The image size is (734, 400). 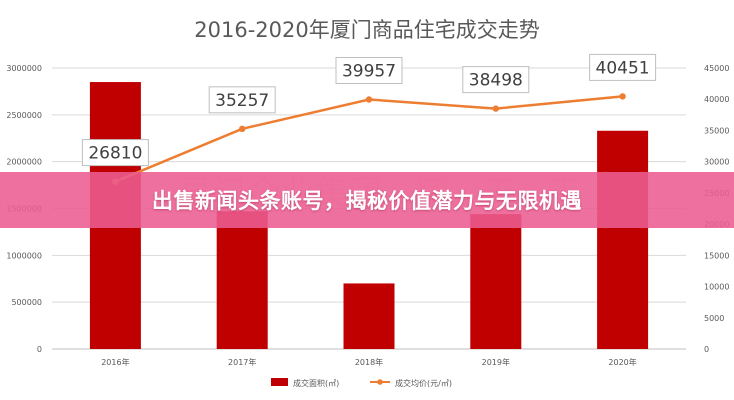 What do you see at coordinates (716, 287) in the screenshot?
I see `right-tick-label: 10000` at bounding box center [716, 287].